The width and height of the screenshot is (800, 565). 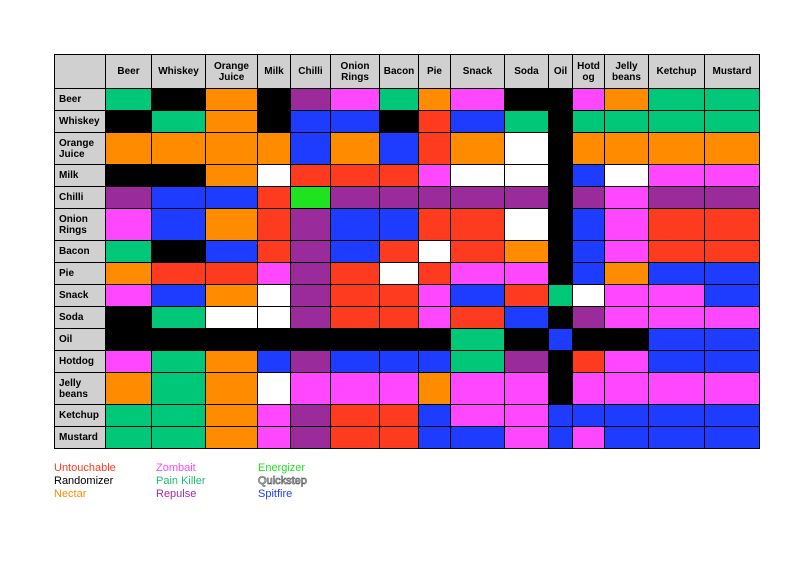 I want to click on grid-row: Chilli, so click(x=407, y=197).